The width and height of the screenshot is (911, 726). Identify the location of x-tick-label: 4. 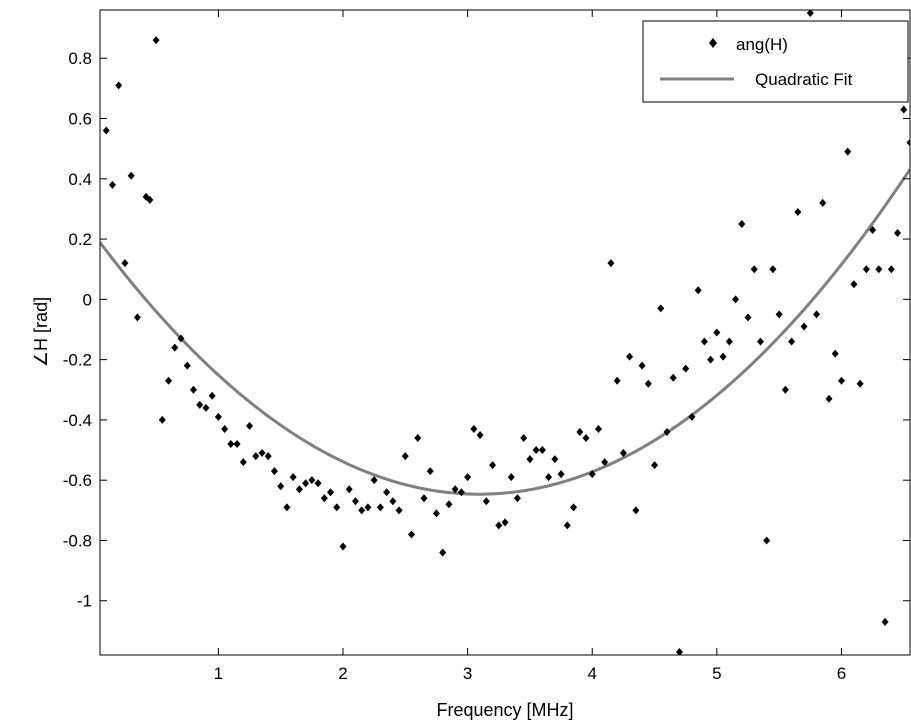
(591, 673).